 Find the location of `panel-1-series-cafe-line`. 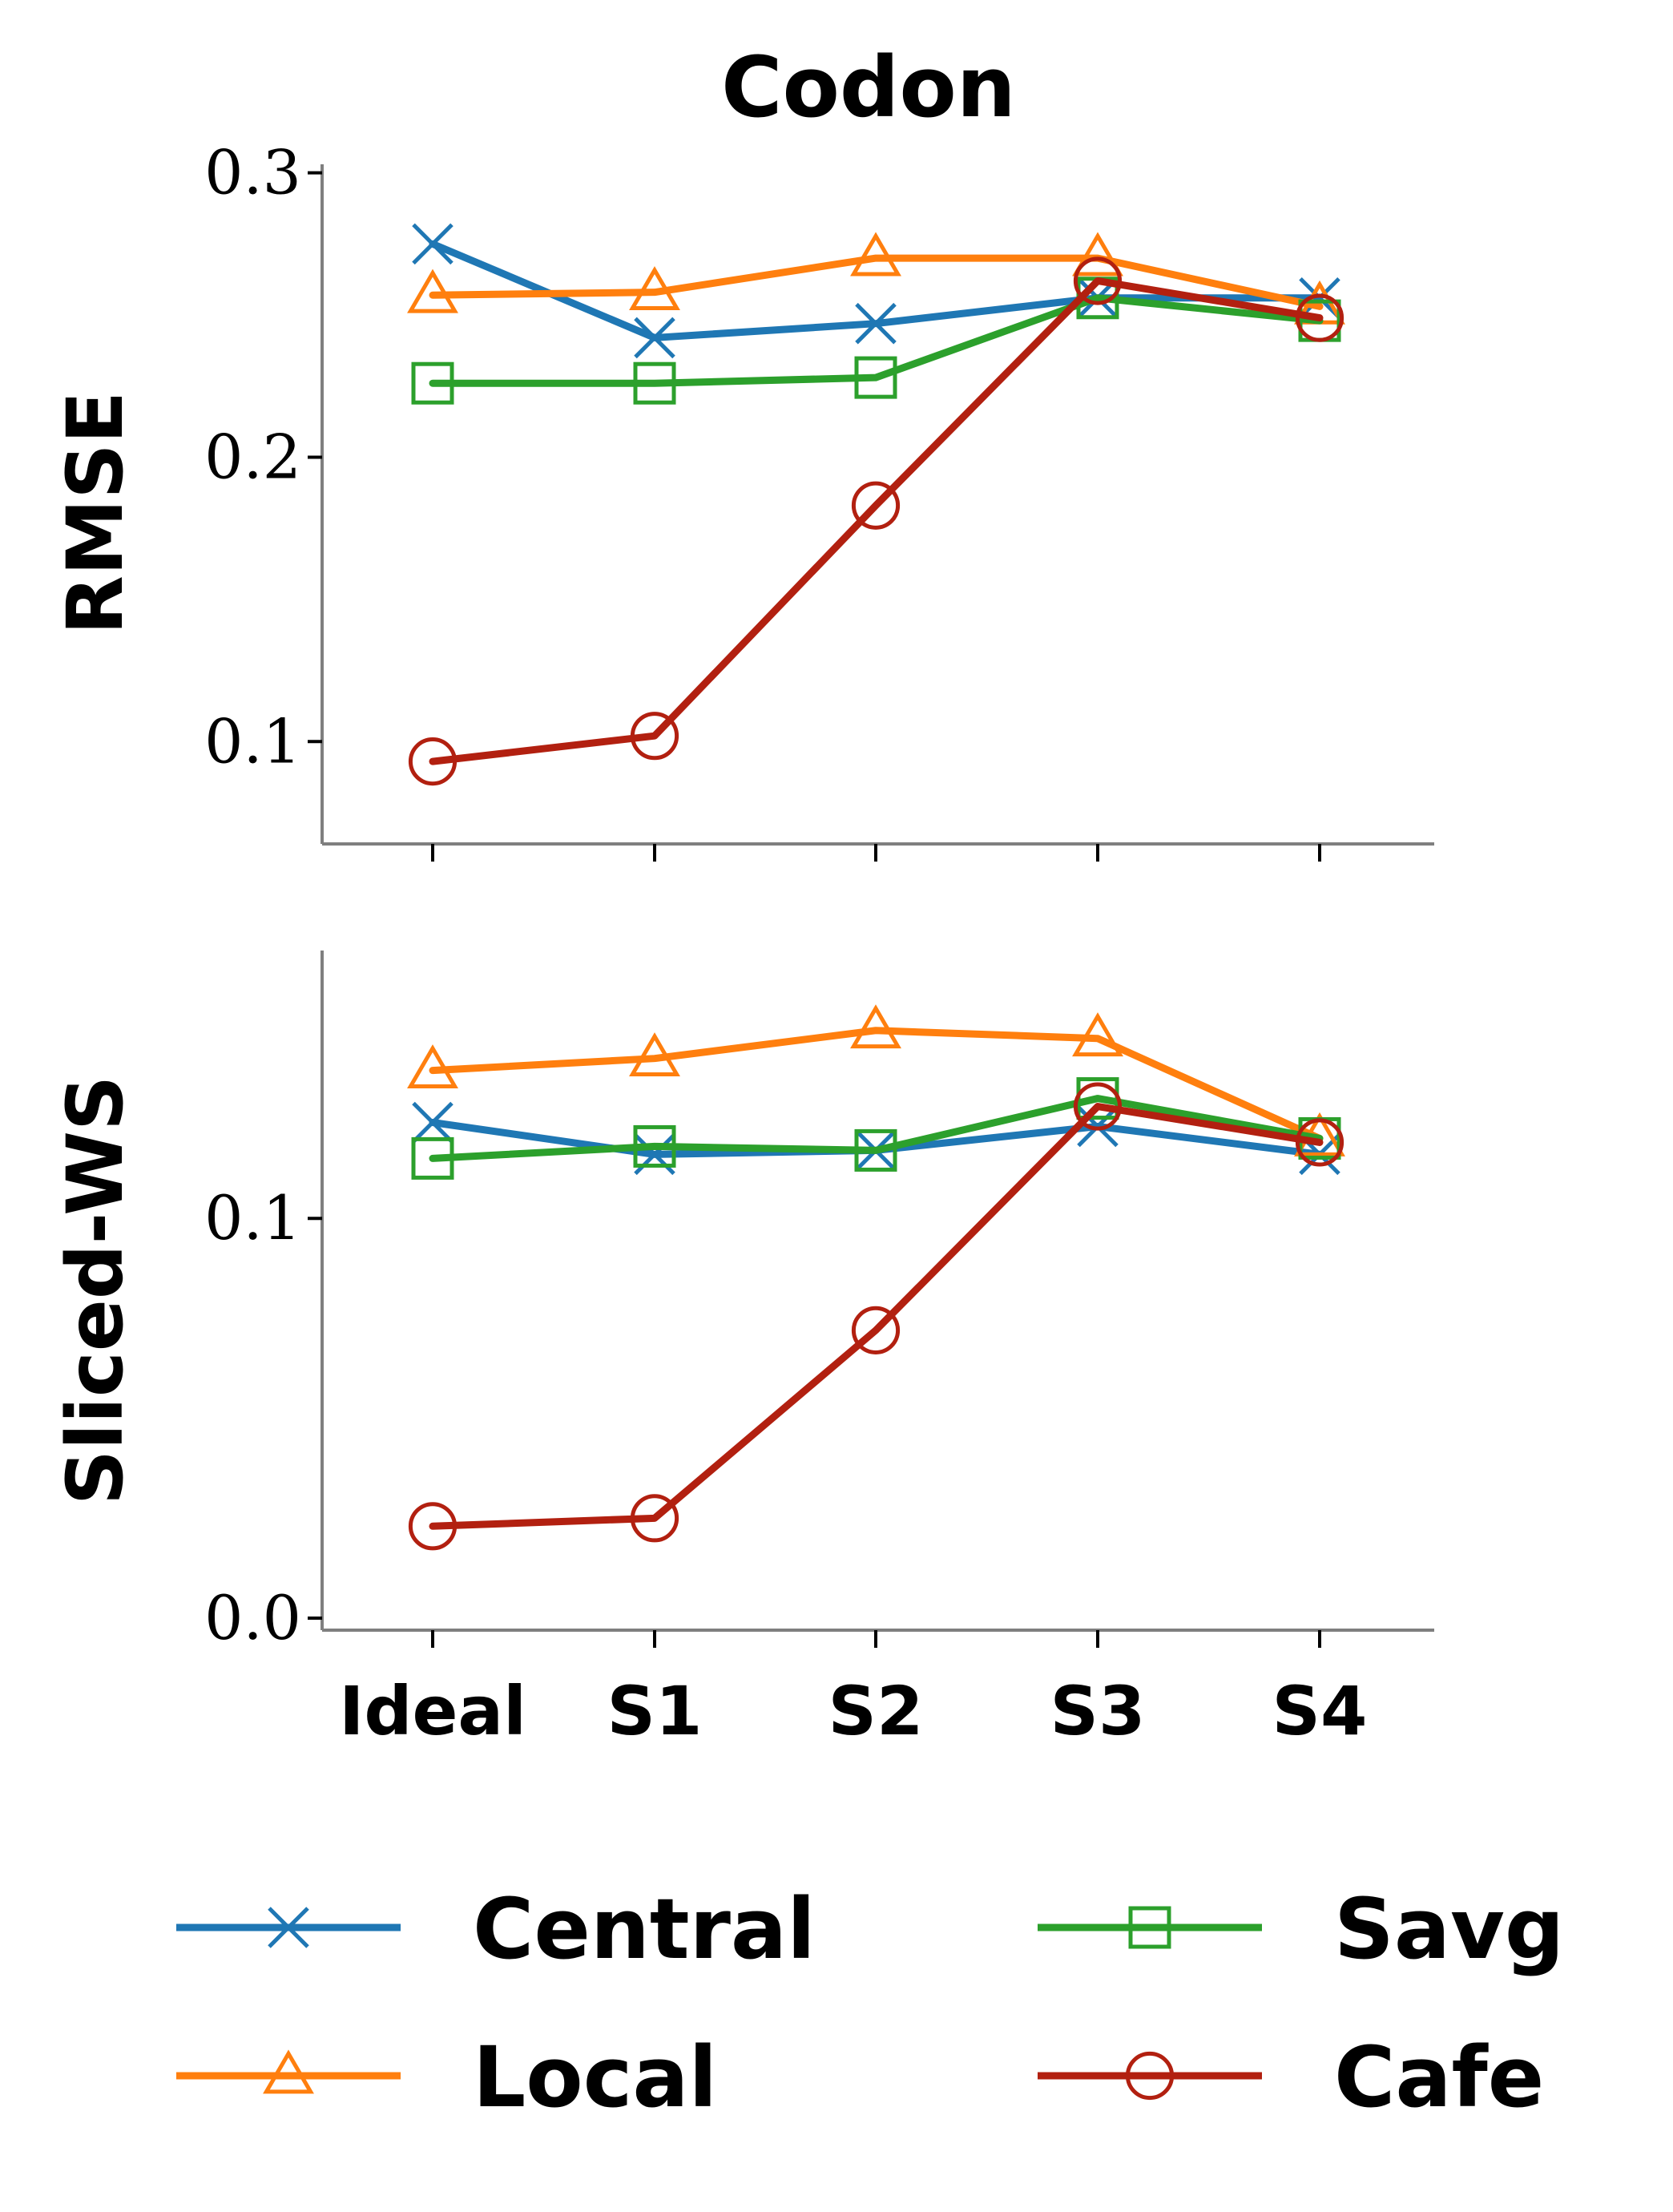

panel-1-series-cafe-line is located at coordinates (877, 520).